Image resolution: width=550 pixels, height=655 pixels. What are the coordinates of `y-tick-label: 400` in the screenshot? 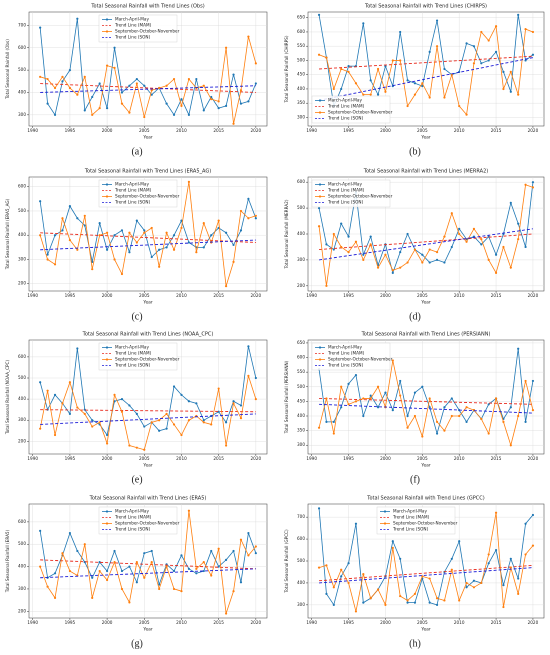 It's located at (22, 566).